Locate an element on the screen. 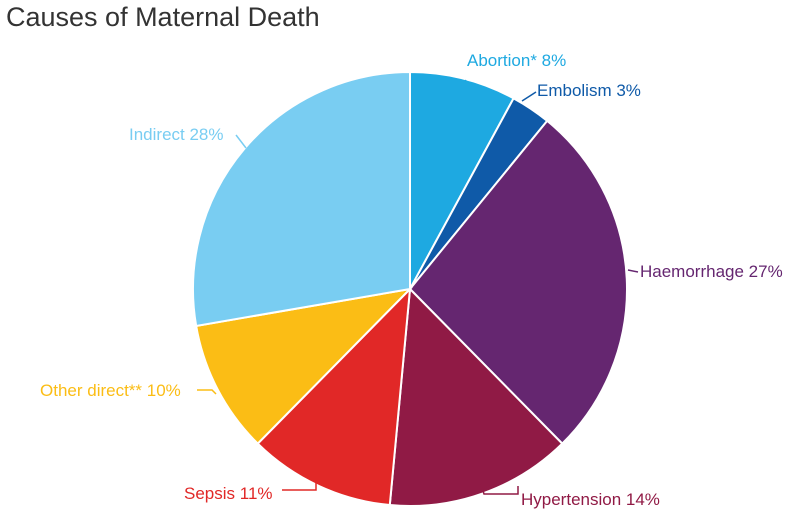 This screenshot has height=516, width=800. pie-slice-otherdirect is located at coordinates (304, 366).